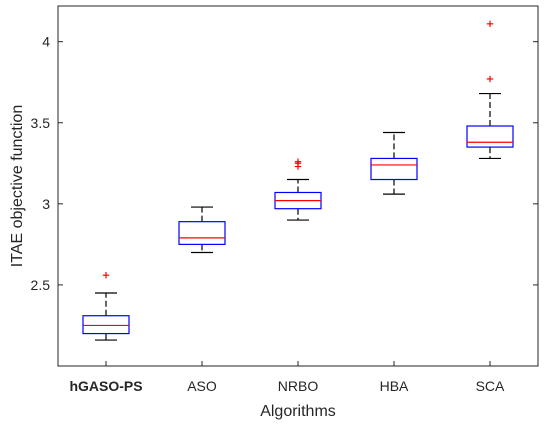  I want to click on x-tick-label: ASO, so click(202, 386).